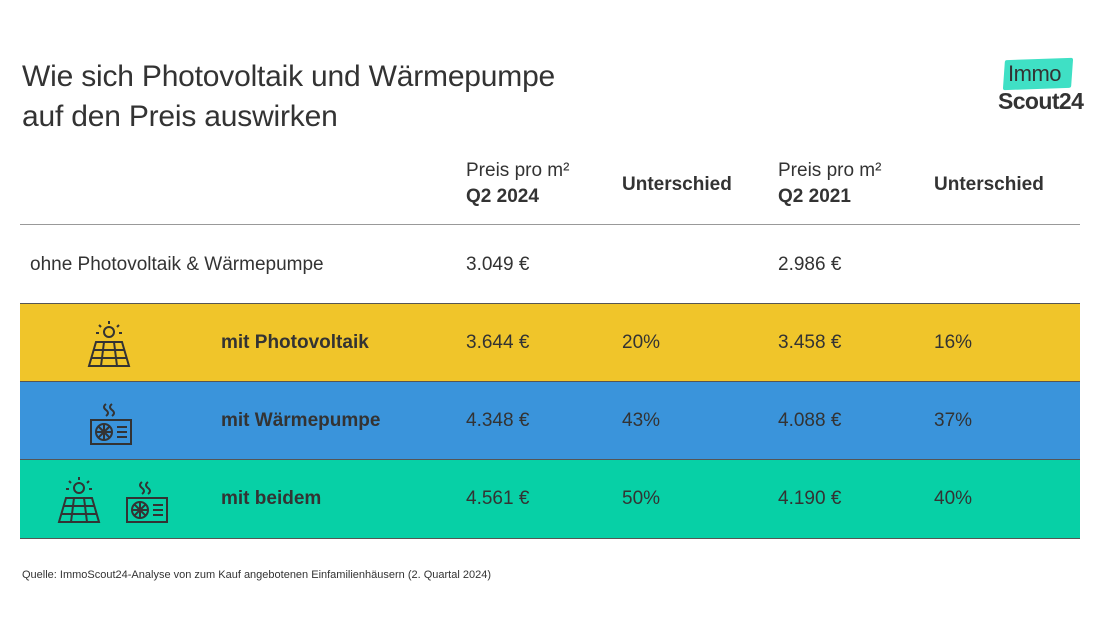 The height and width of the screenshot is (618, 1100). Describe the element at coordinates (810, 420) in the screenshot. I see `price-2021-cell: 4.088 €` at that location.